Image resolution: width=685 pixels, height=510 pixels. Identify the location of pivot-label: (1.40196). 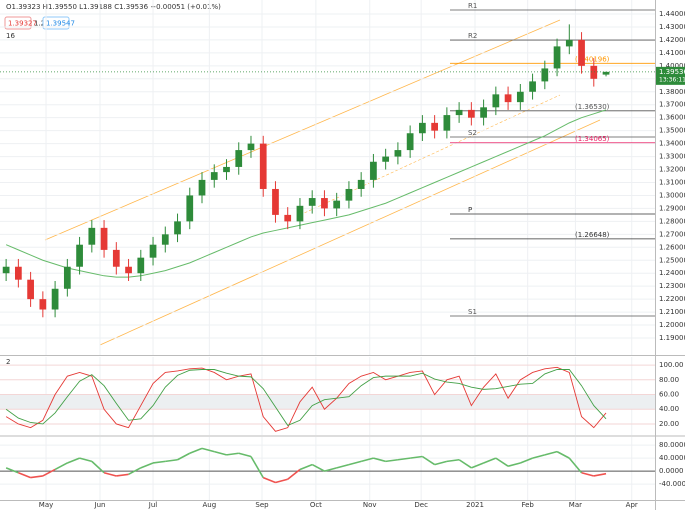
(592, 59).